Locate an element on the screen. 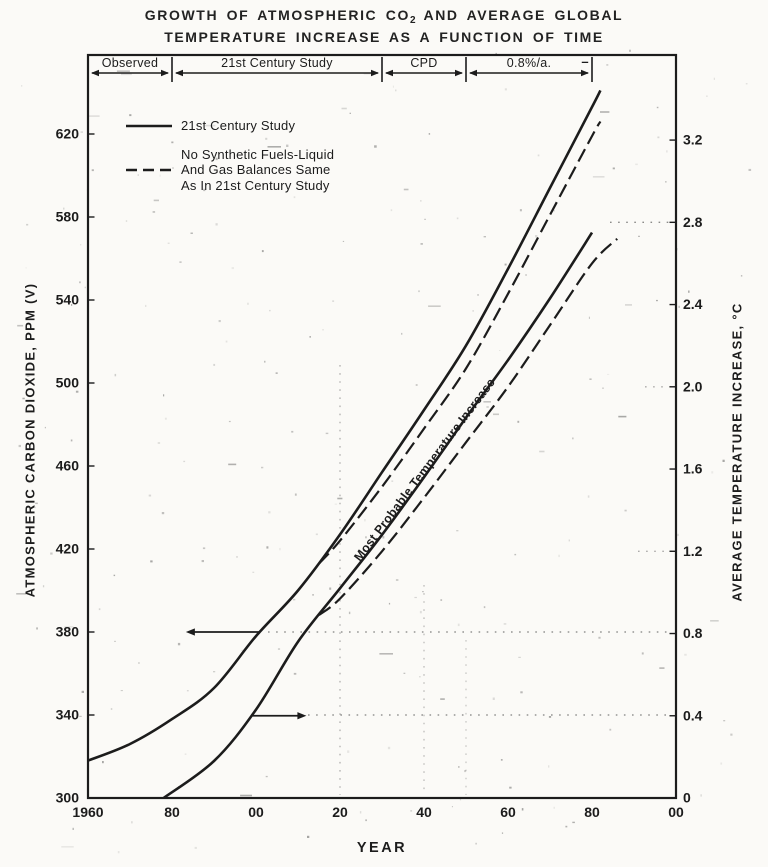  legend-item-solid-label: 21st Century Study is located at coordinates (238, 125).